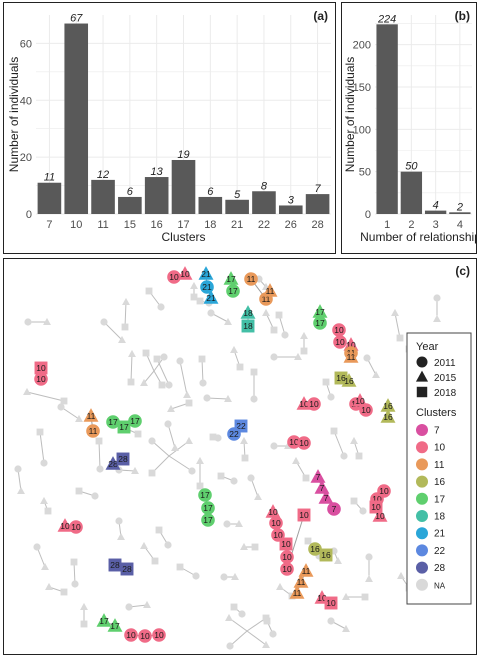  I want to click on legend-cluster-label: NA, so click(440, 585).